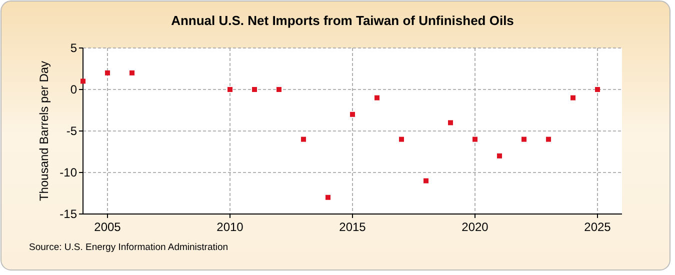 The image size is (675, 275). Describe the element at coordinates (475, 227) in the screenshot. I see `x-tick-label: 2020` at that location.